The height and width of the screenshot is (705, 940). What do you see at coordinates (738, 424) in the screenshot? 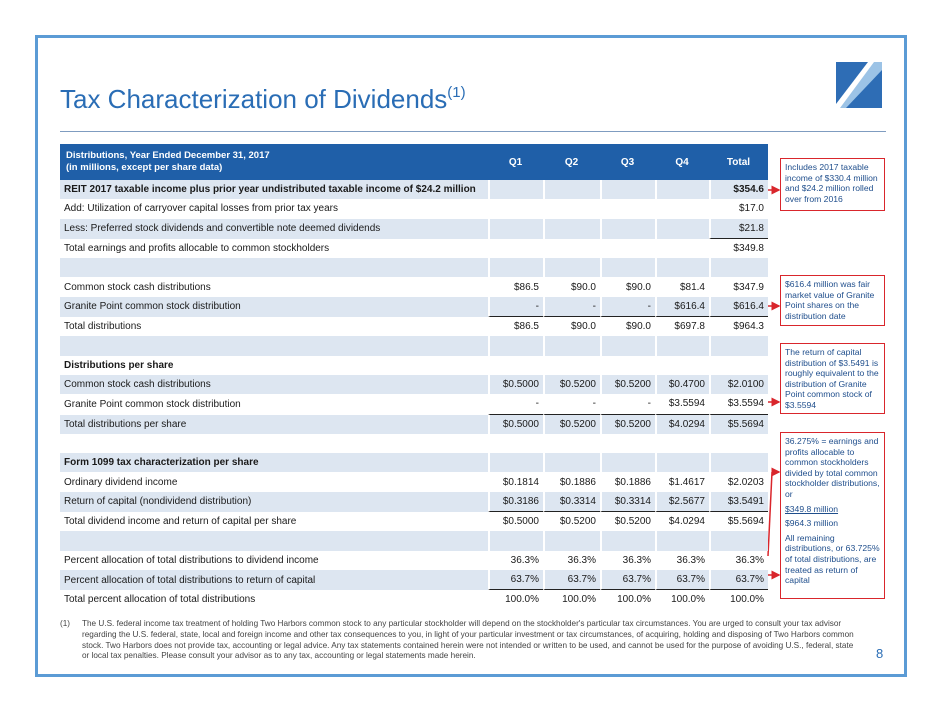
I see `cell: $5.5694` at bounding box center [738, 424].